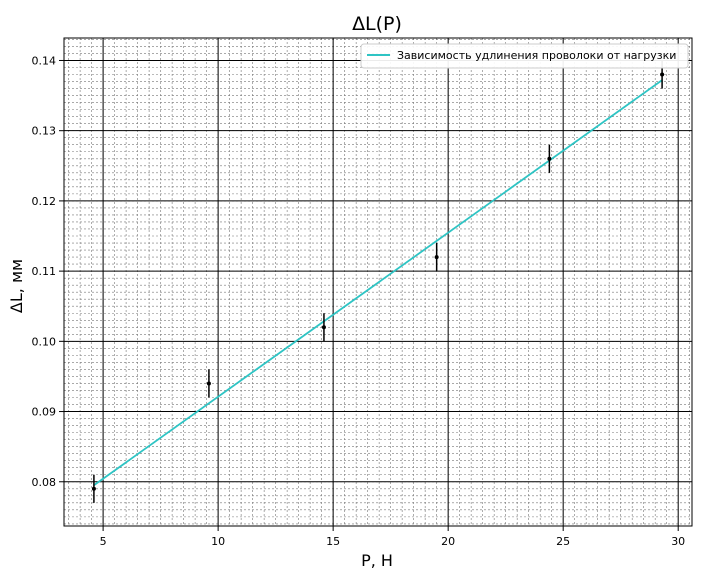 The width and height of the screenshot is (715, 579). Describe the element at coordinates (44, 341) in the screenshot. I see `y-tick-label: 0.10` at that location.